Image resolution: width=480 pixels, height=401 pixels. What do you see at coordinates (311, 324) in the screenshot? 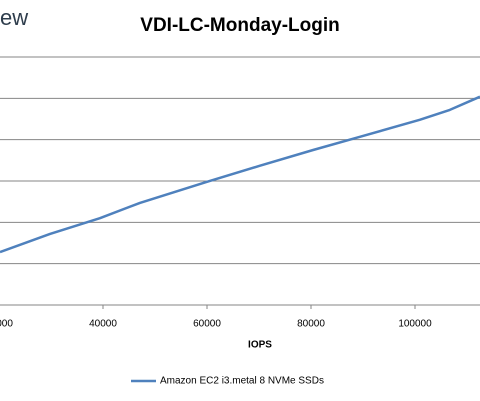
I see `x-tick-label: 80000` at bounding box center [311, 324].